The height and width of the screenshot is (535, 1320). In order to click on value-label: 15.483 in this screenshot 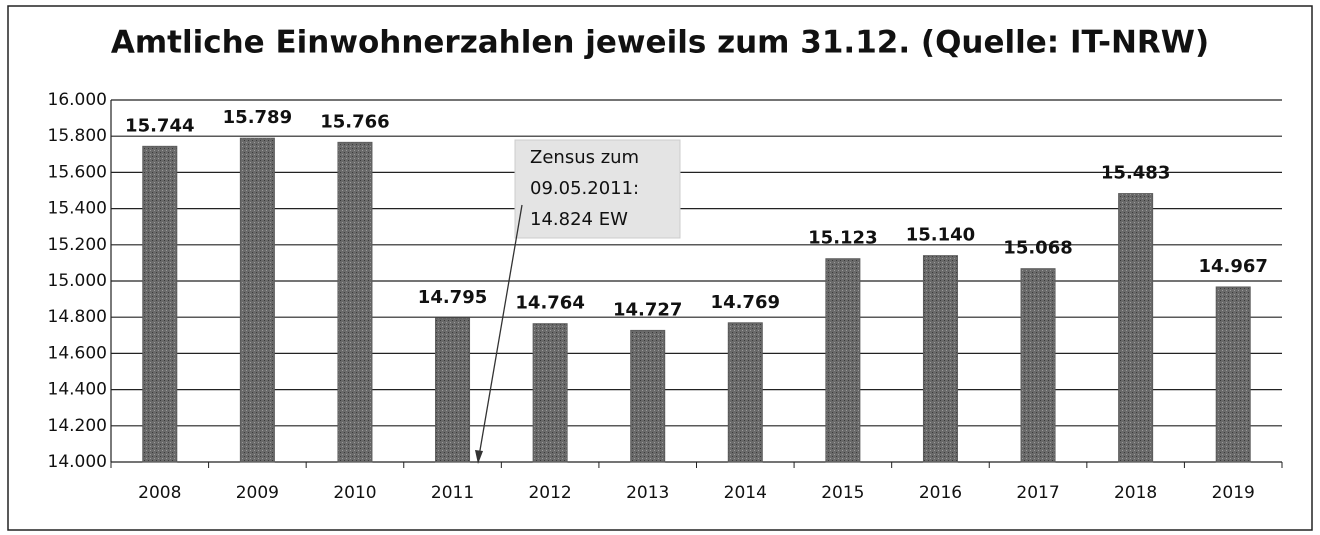, I will do `click(1135, 173)`.